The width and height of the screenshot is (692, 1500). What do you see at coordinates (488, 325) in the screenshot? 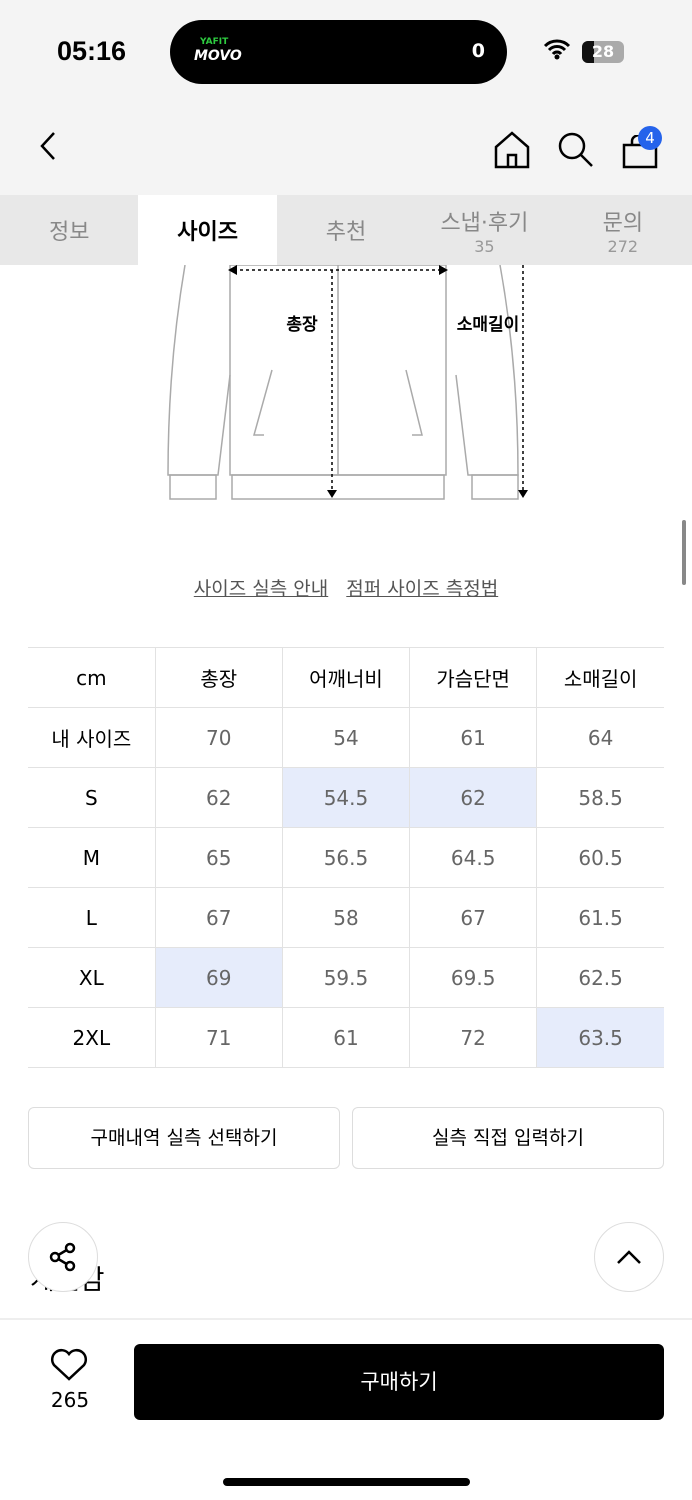
I see `label-sleeve: 소매길이` at bounding box center [488, 325].